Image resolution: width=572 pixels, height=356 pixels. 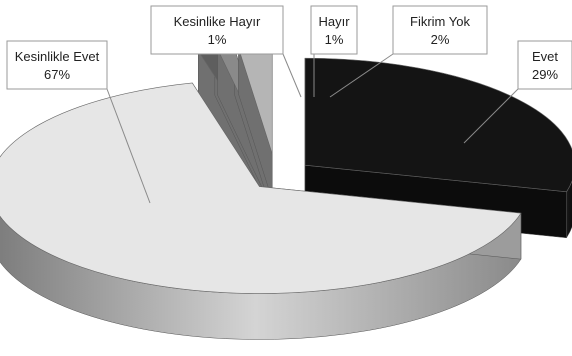 I want to click on callout-hayir: Hayır 1%, so click(x=334, y=51).